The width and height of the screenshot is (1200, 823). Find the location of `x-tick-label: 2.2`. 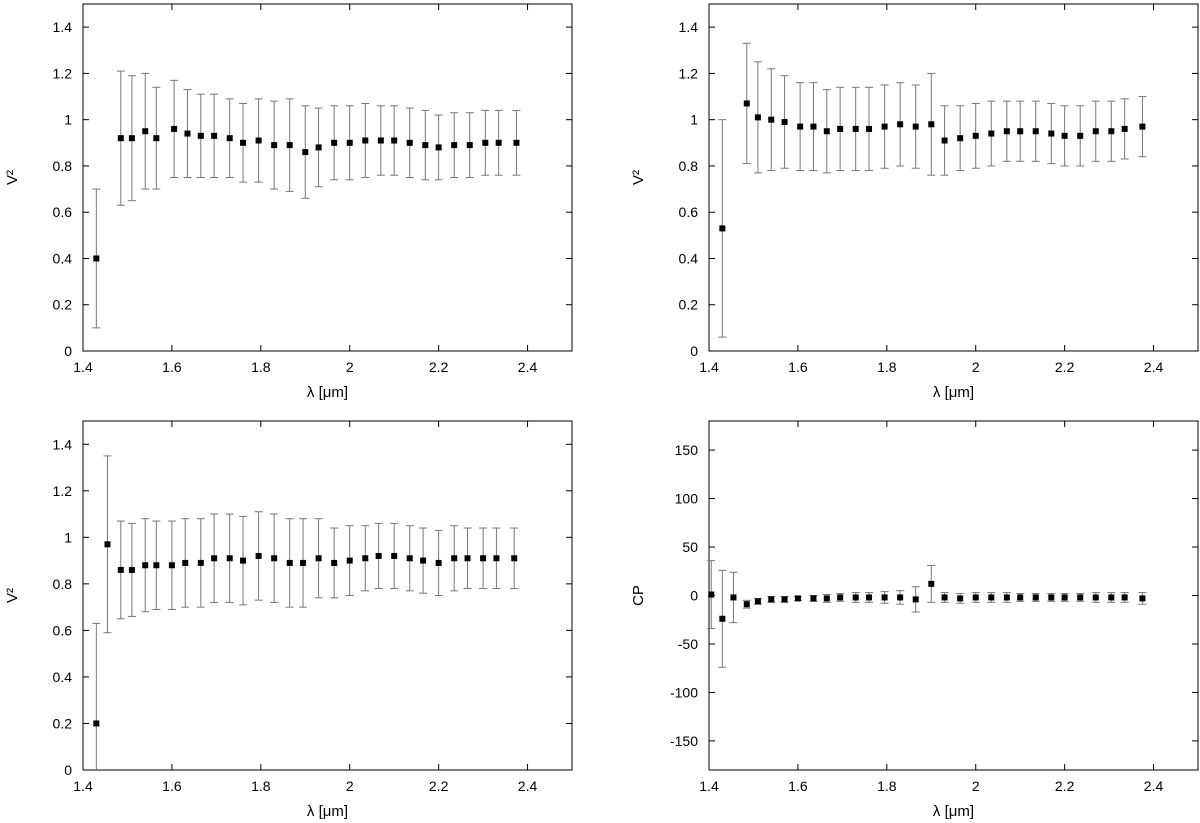

x-tick-label: 2.2 is located at coordinates (439, 786).